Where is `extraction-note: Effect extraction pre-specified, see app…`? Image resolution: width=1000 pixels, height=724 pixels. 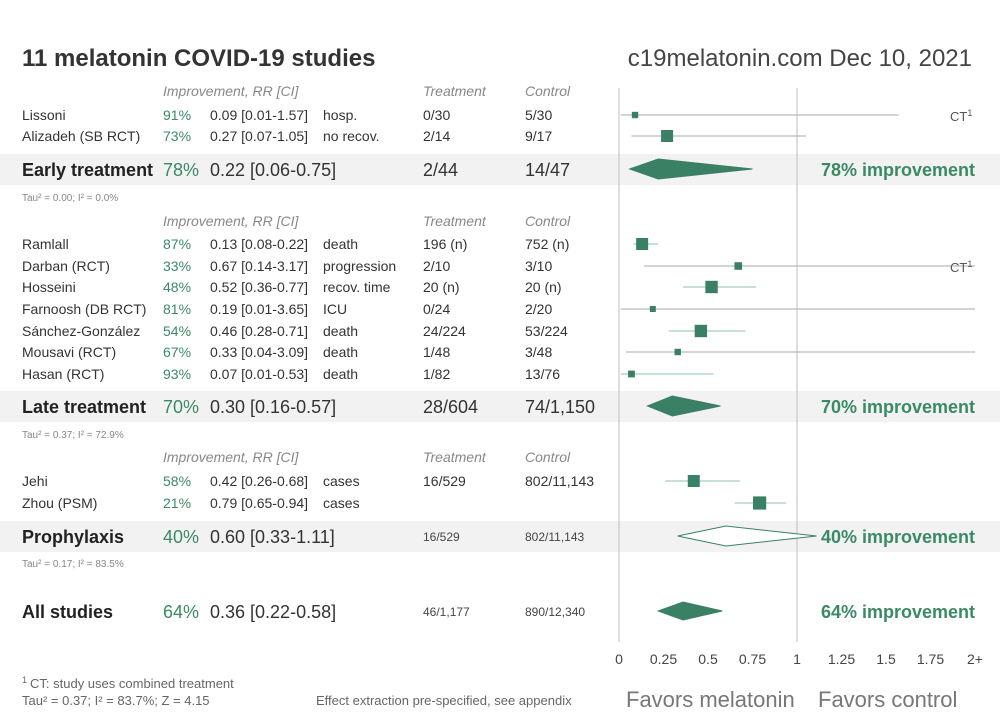 extraction-note: Effect extraction pre-specified, see app… is located at coordinates (444, 700).